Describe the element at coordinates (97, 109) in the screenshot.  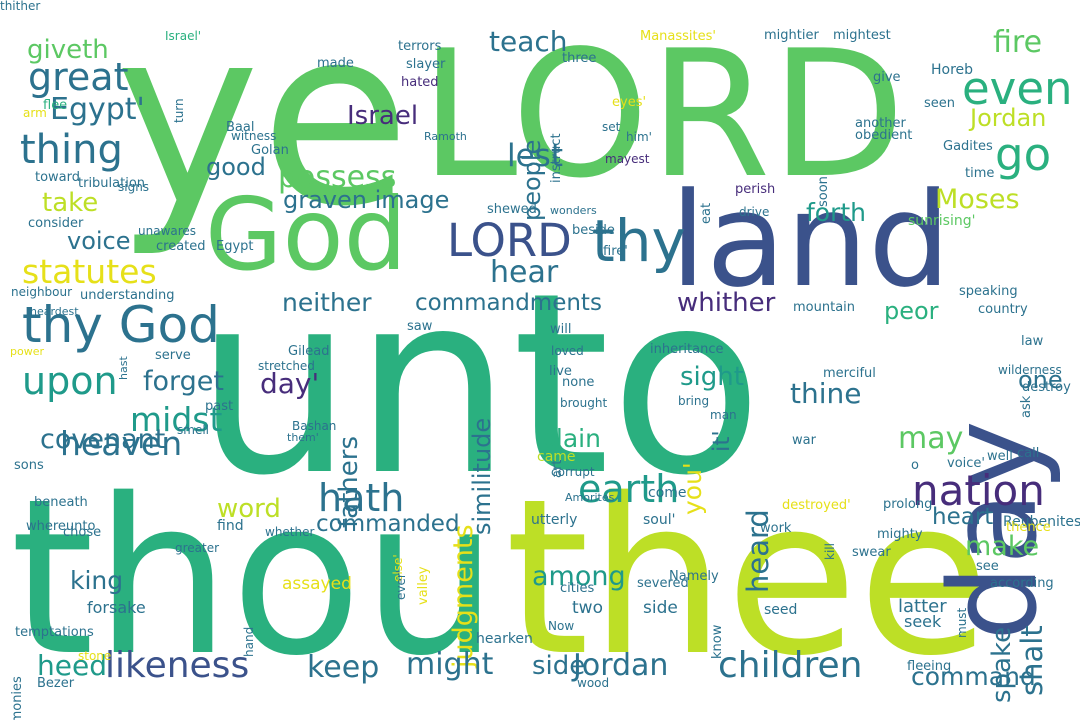
I see `word-egypt: Egypt'` at that location.